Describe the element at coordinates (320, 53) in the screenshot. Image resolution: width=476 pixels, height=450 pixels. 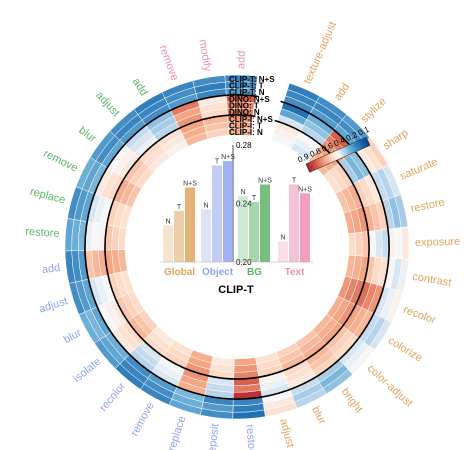
I see `category-label: texture-adjust` at that location.